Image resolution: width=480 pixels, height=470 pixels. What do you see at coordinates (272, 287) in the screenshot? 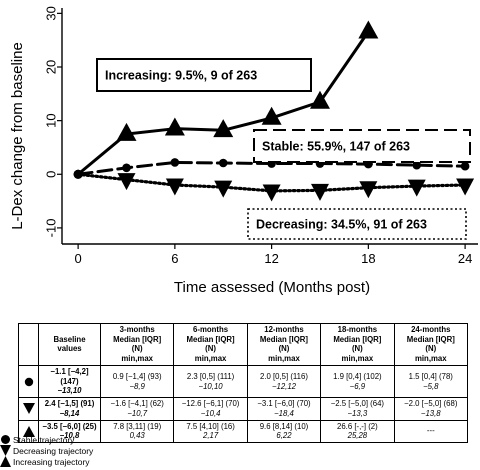
I see `x-axis-title: Time assessed (Months post)` at bounding box center [272, 287].